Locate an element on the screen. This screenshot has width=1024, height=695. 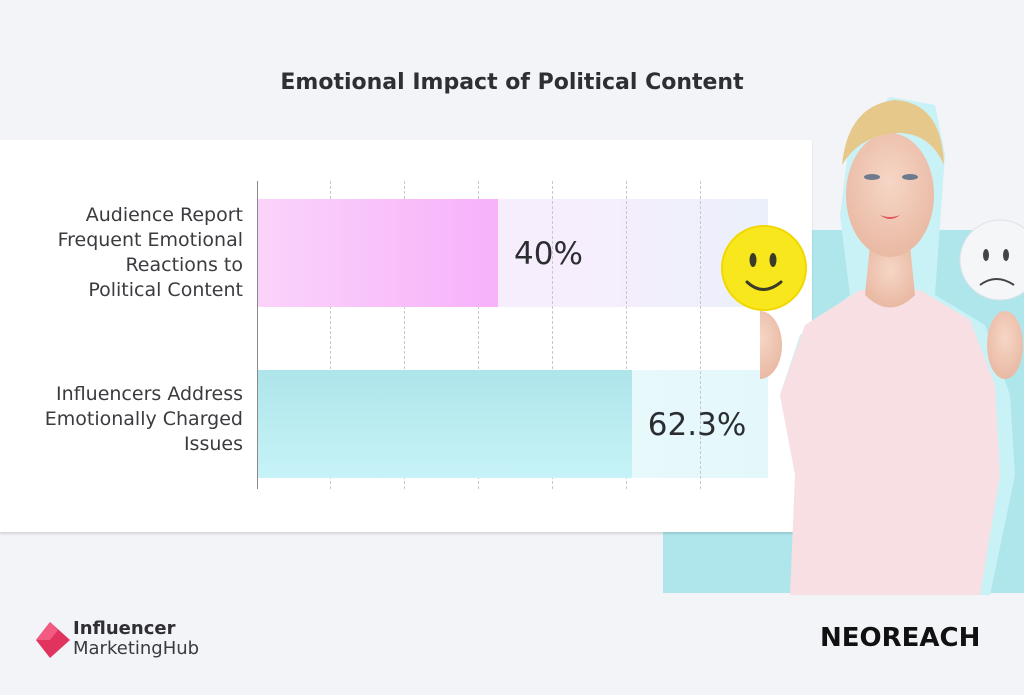
logo-text-line1: Influencer is located at coordinates (124, 628).